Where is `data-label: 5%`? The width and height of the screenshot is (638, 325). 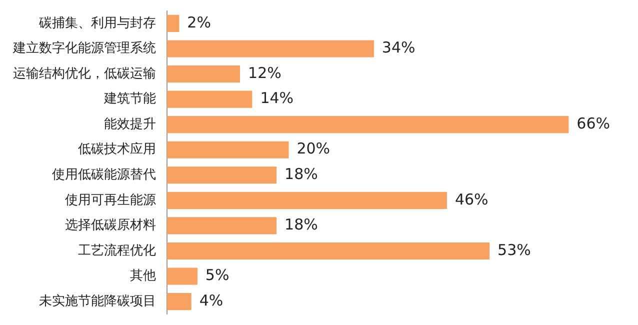 data-label: 5% is located at coordinates (217, 275).